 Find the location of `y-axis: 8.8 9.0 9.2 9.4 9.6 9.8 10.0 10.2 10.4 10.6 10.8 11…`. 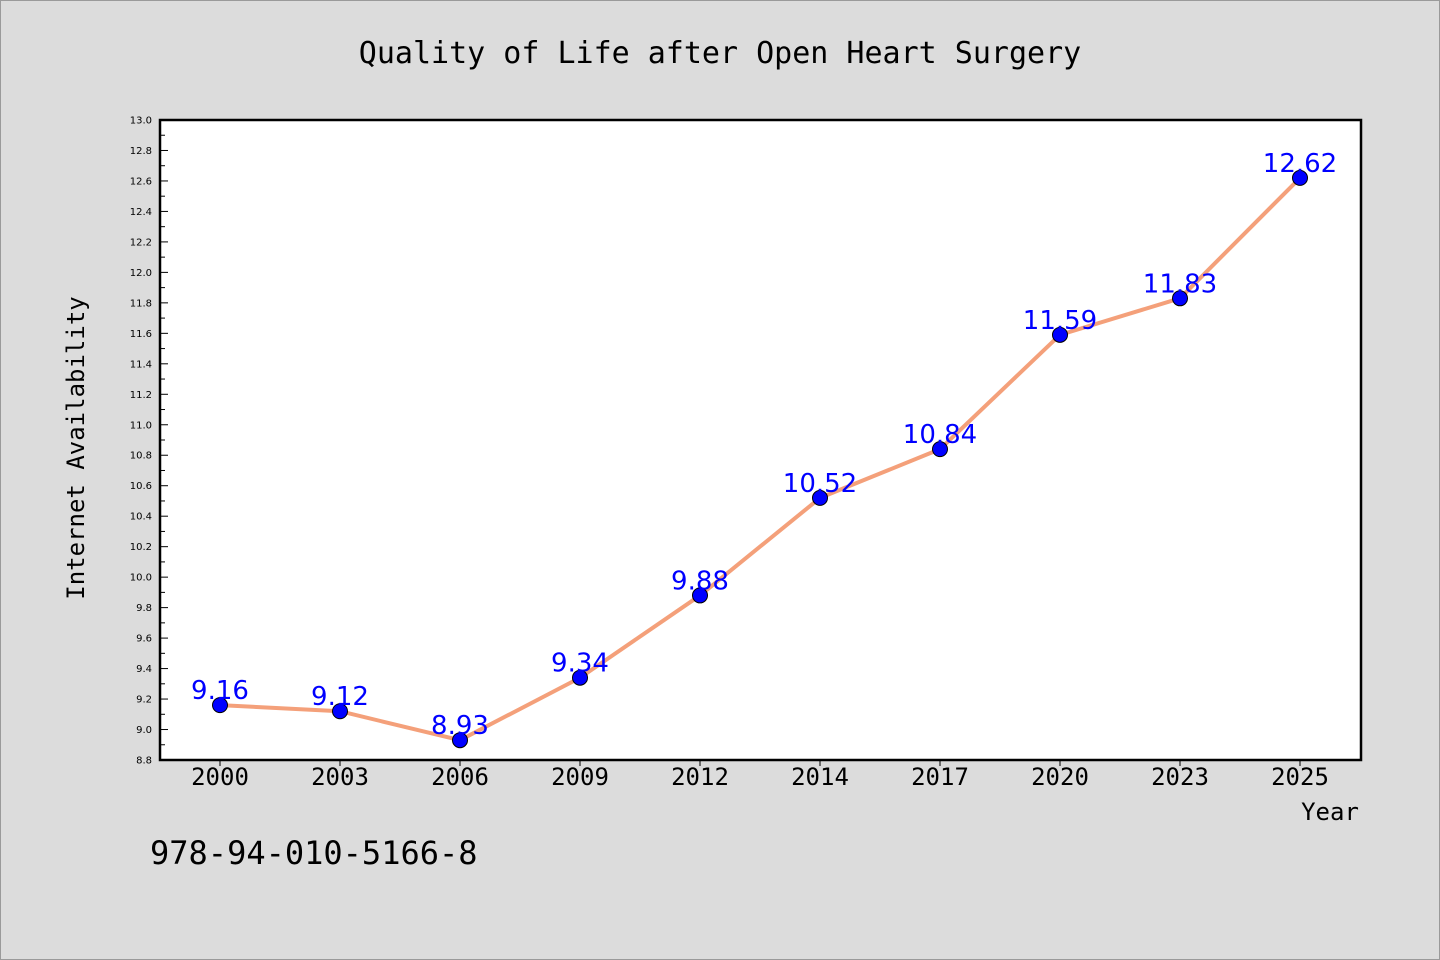

y-axis: 8.8 9.0 9.2 9.4 9.6 9.8 10.0 10.2 10.4 10.6 10.8 11… is located at coordinates (149, 441).